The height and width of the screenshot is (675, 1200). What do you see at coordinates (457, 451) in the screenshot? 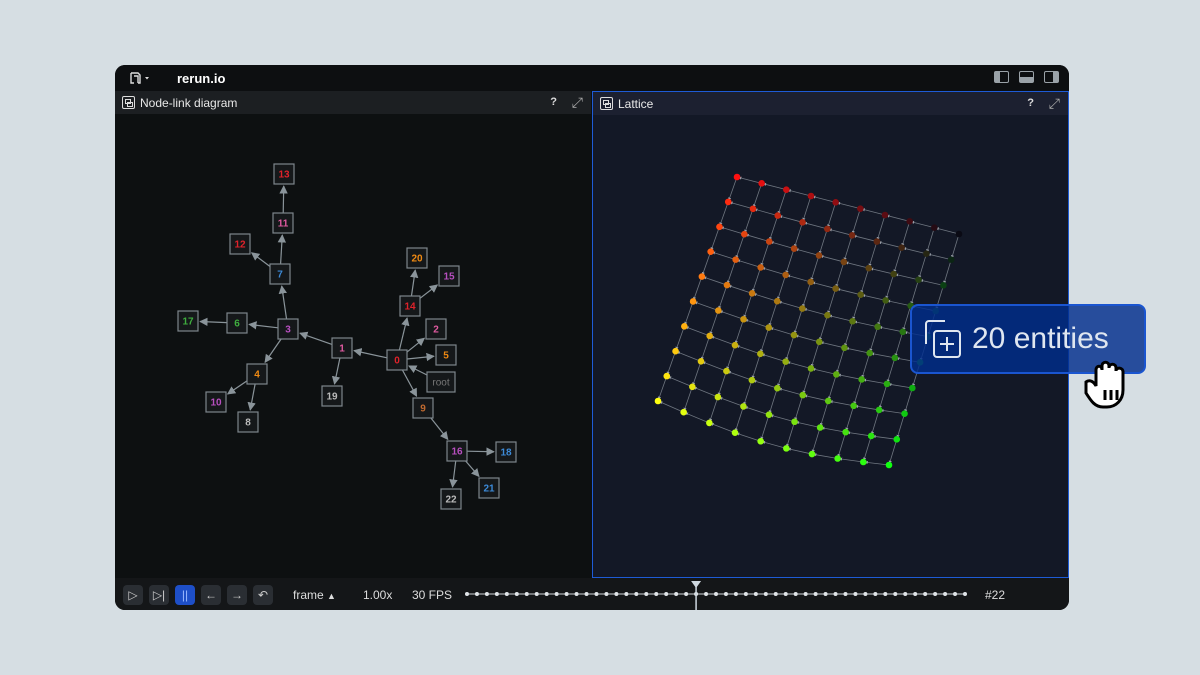
I see `graph-node: 16` at bounding box center [457, 451].